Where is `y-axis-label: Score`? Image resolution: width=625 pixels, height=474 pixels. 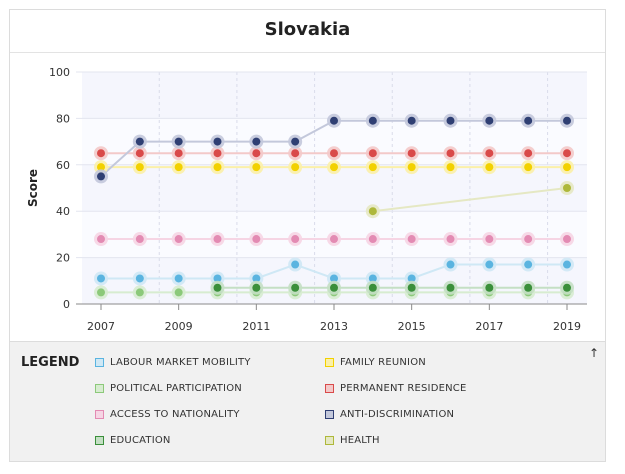 y-axis-label: Score is located at coordinates (33, 188).